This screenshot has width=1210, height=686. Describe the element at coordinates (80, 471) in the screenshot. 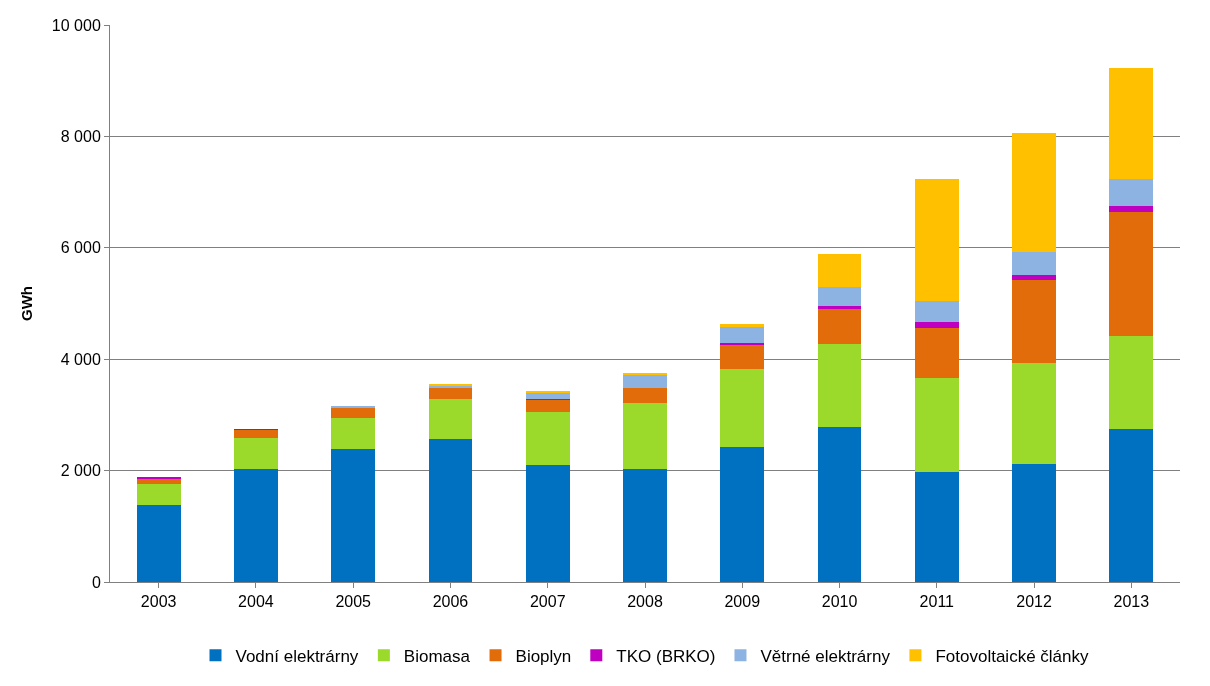

I see `y-tick-label: 2 000` at that location.